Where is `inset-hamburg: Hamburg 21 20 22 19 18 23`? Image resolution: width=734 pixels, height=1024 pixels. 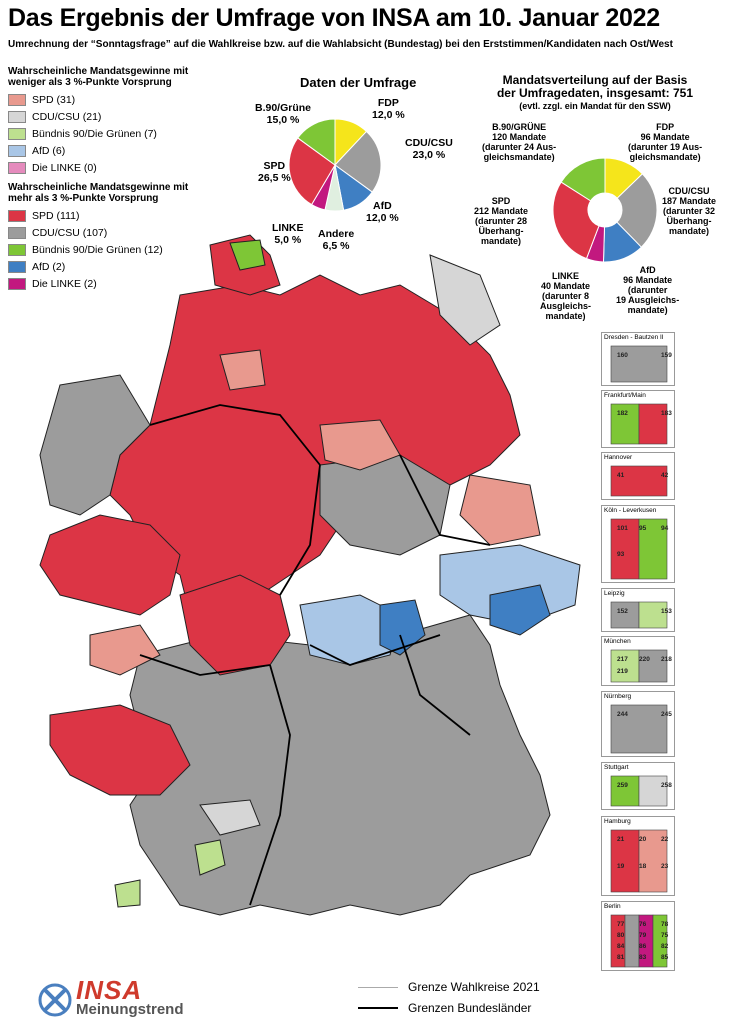
inset-hamburg: Hamburg 21 20 22 19 18 23 is located at coordinates (638, 856).